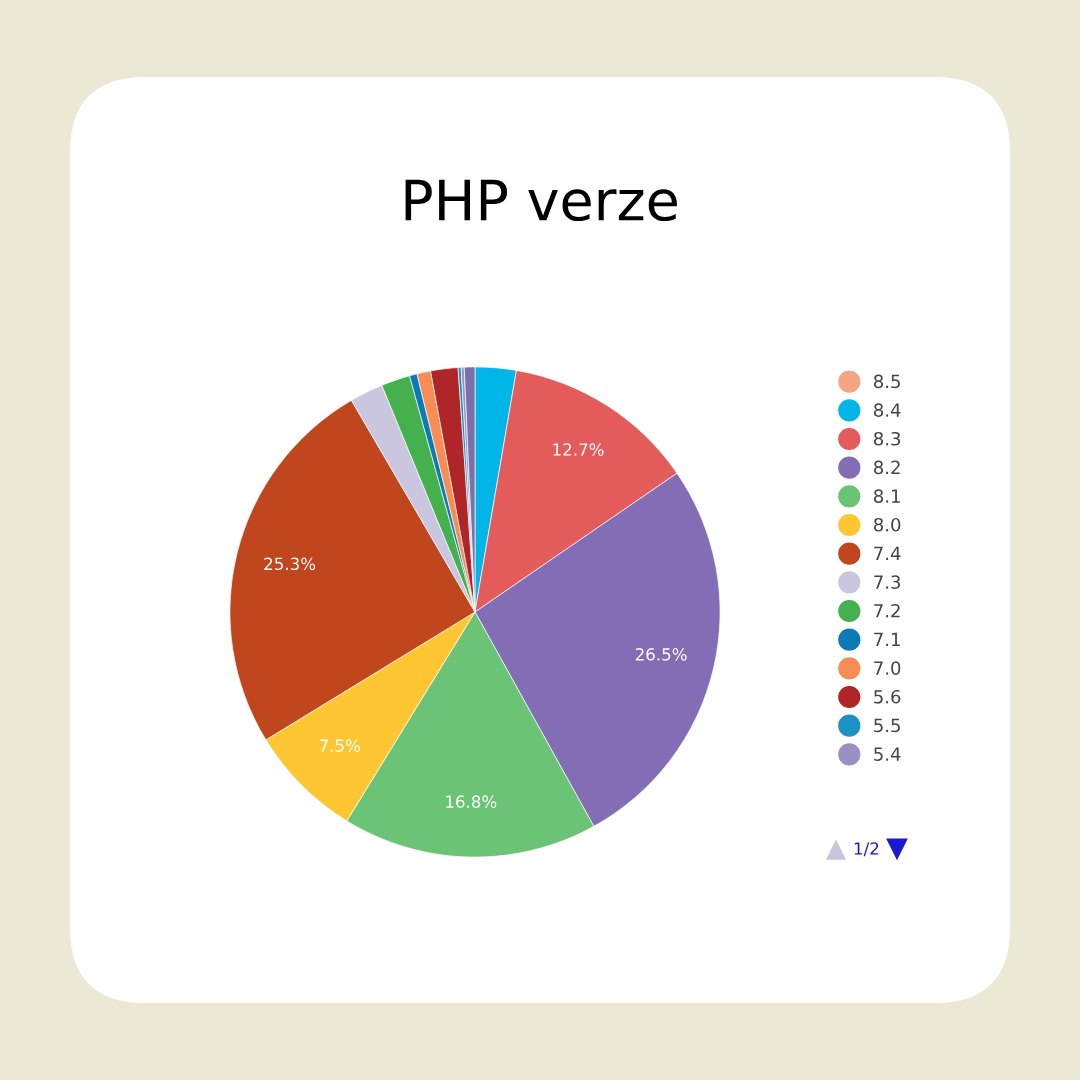 The width and height of the screenshot is (1080, 1080). I want to click on legend-label: 5.4, so click(887, 754).